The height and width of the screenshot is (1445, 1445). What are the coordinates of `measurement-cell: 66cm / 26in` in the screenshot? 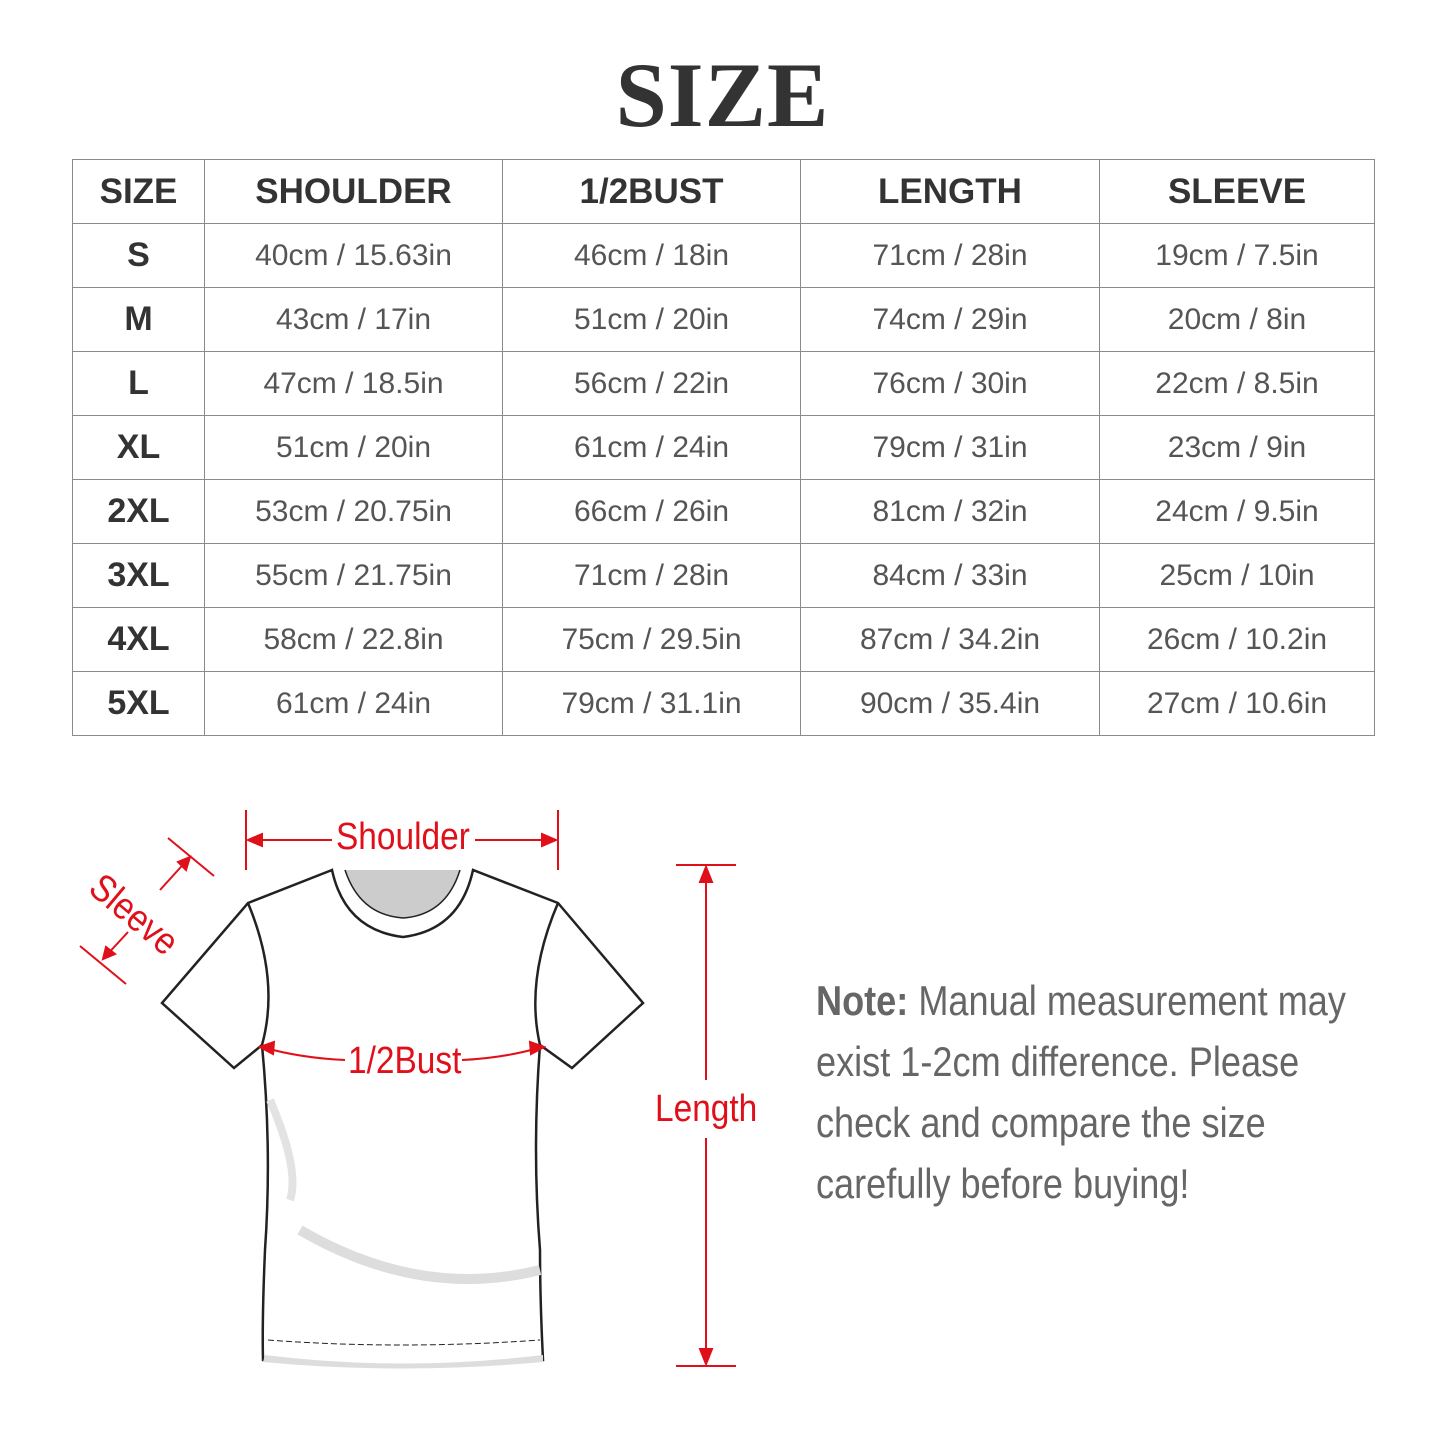 It's located at (651, 511).